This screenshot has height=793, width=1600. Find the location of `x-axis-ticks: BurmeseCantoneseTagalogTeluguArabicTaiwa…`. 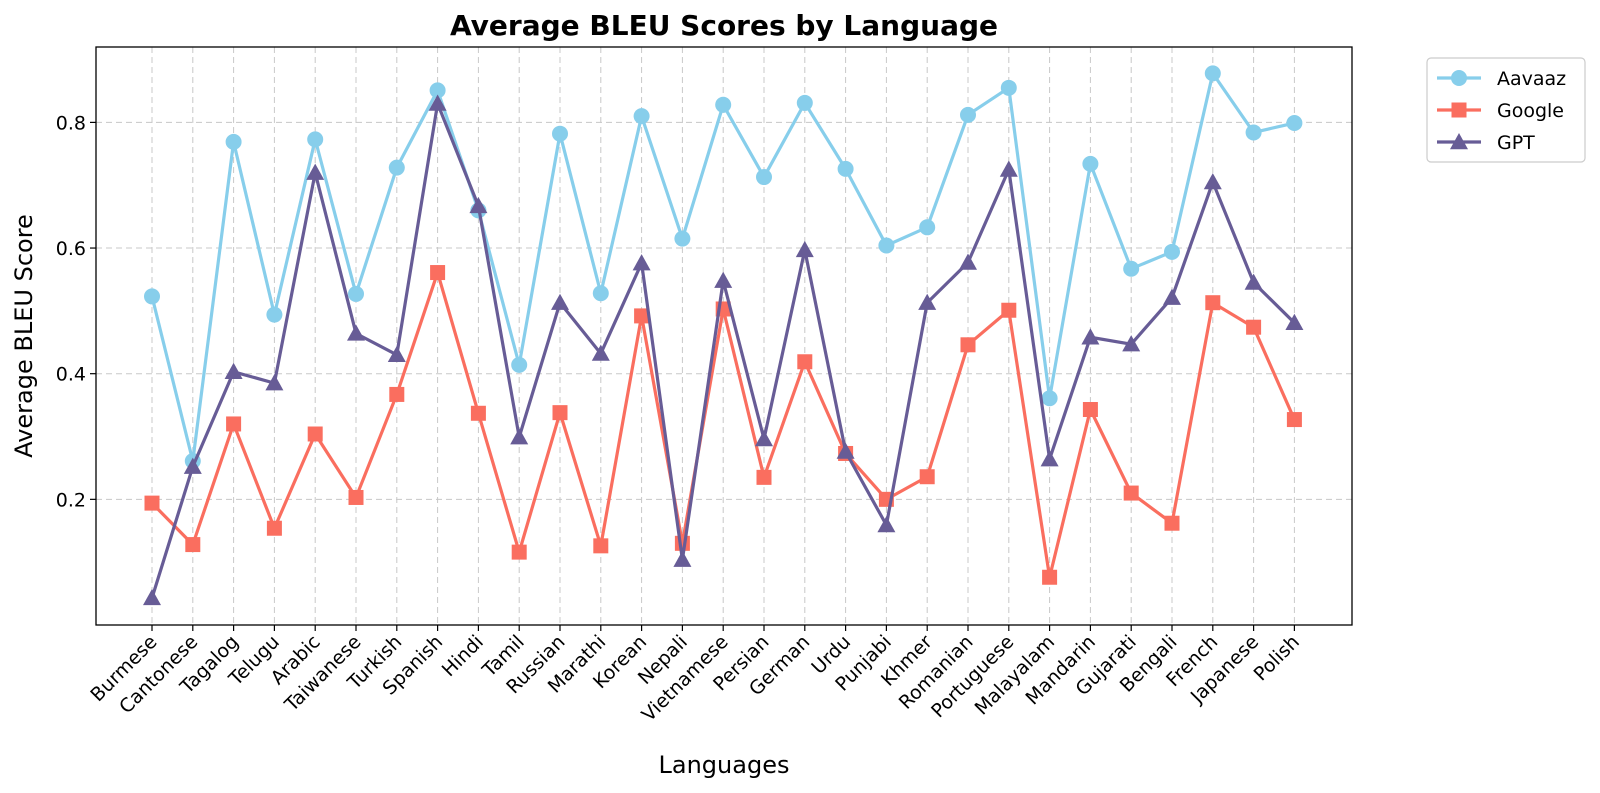

x-axis-ticks: BurmeseCantoneseTagalogTeluguArabicTaiwa… is located at coordinates (695, 675).